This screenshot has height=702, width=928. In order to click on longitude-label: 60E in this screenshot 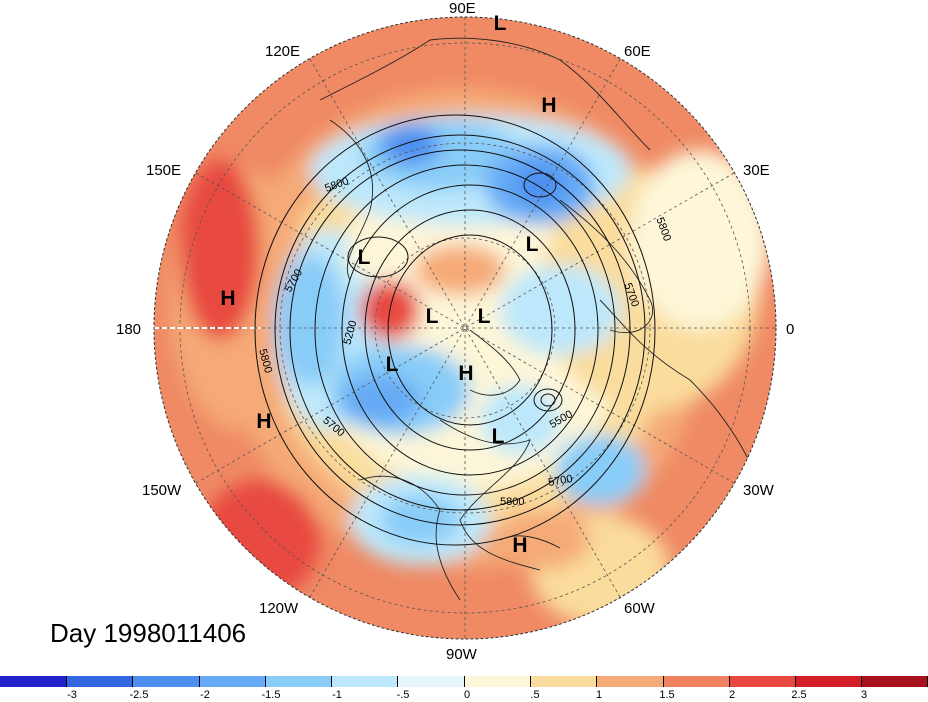, I will do `click(637, 51)`.